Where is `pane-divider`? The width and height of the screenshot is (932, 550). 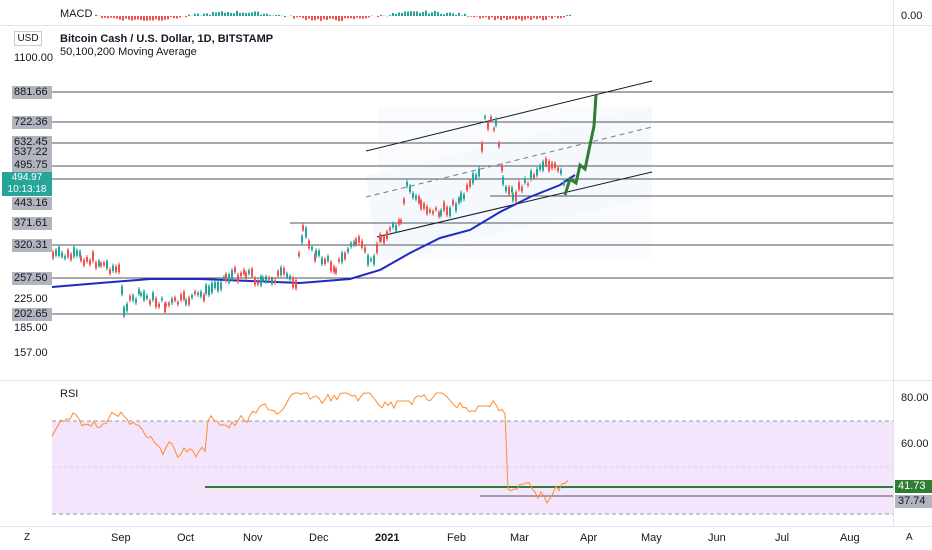
pane-divider is located at coordinates (466, 380).